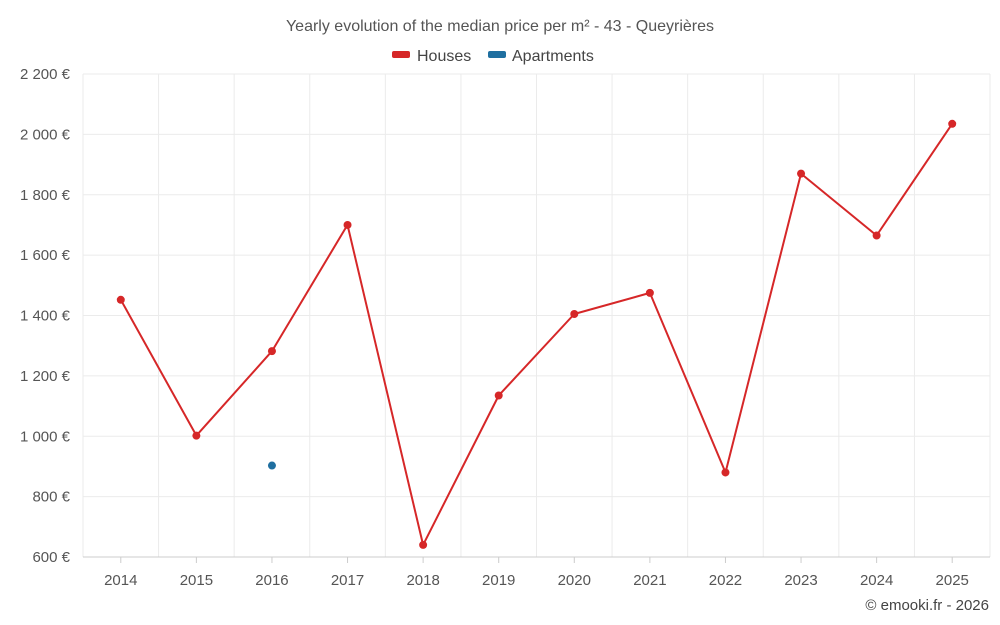 The width and height of the screenshot is (1000, 625). I want to click on data-point-apartments-2016, so click(271, 465).